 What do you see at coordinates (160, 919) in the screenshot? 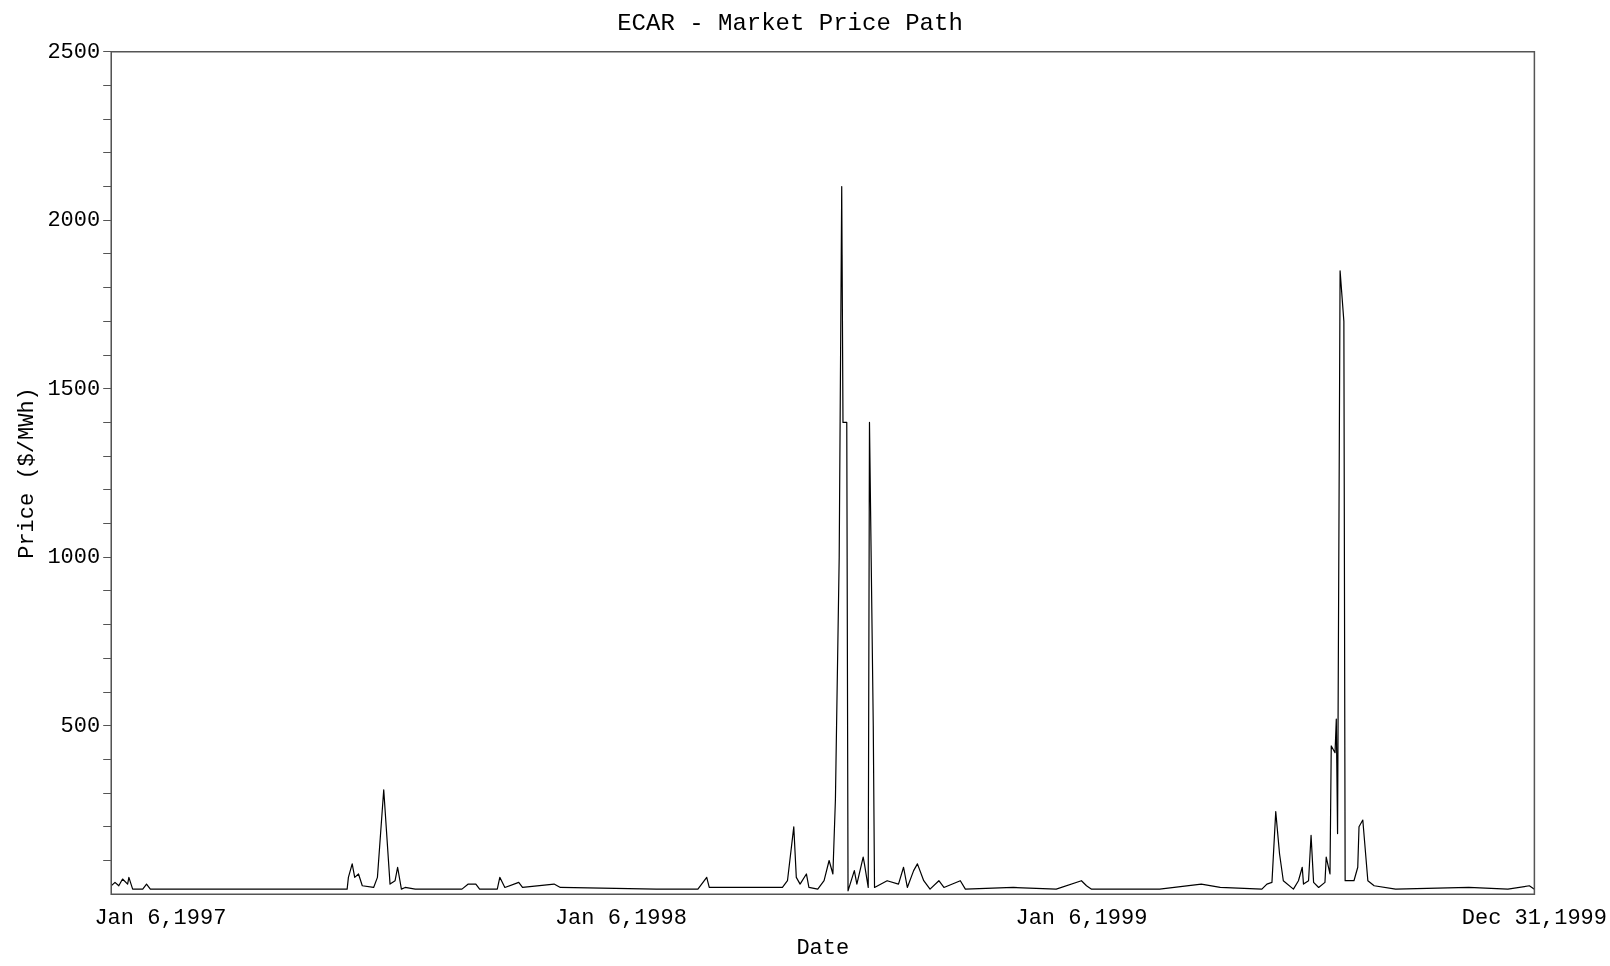
I see `x-tick-label: Jan 6,1997` at bounding box center [160, 919].